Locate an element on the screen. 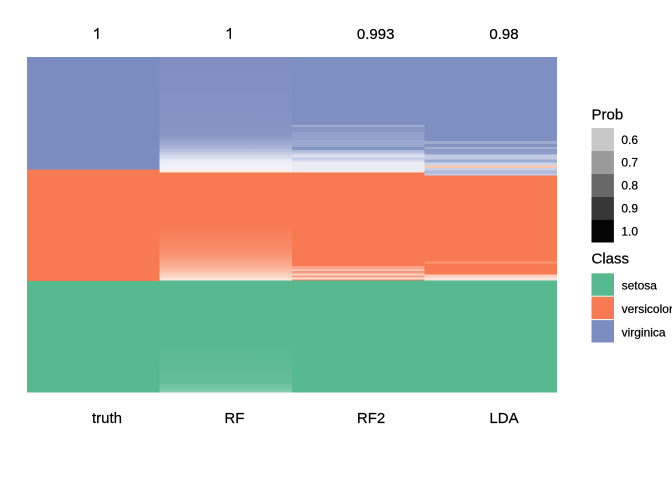  svg-text: Class is located at coordinates (611, 259).